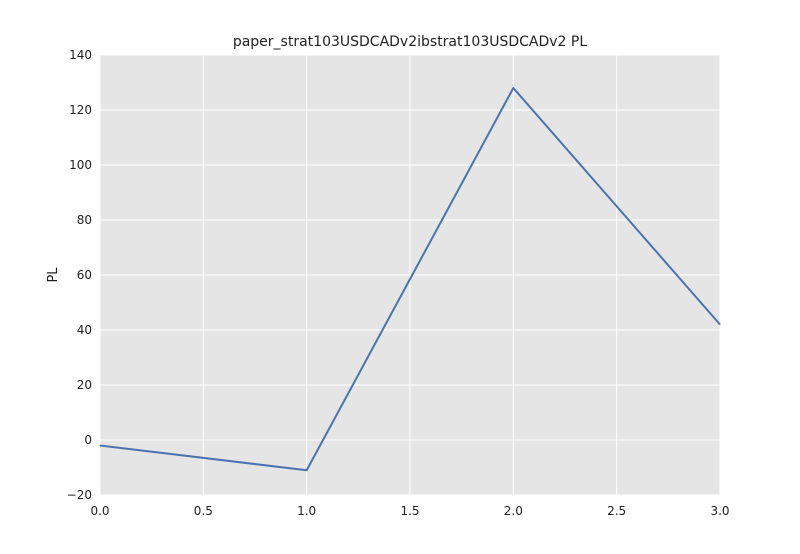  What do you see at coordinates (99, 511) in the screenshot?
I see `x-tick-label: 0.0` at bounding box center [99, 511].